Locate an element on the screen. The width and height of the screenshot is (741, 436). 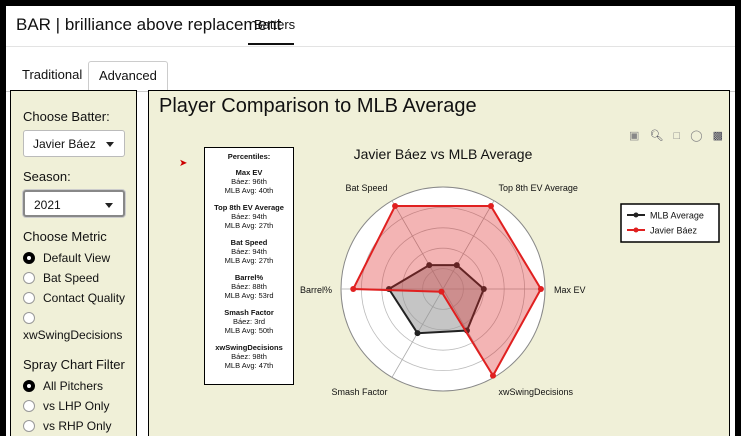
radio-label: Default View is located at coordinates (77, 258).